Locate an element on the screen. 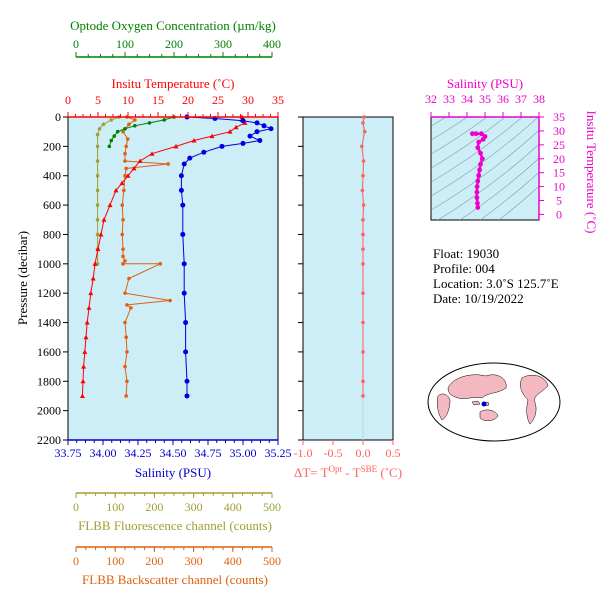 Image resolution: width=609 pixels, height=605 pixels. salinity-tick-label: 35.25 is located at coordinates (278, 453).